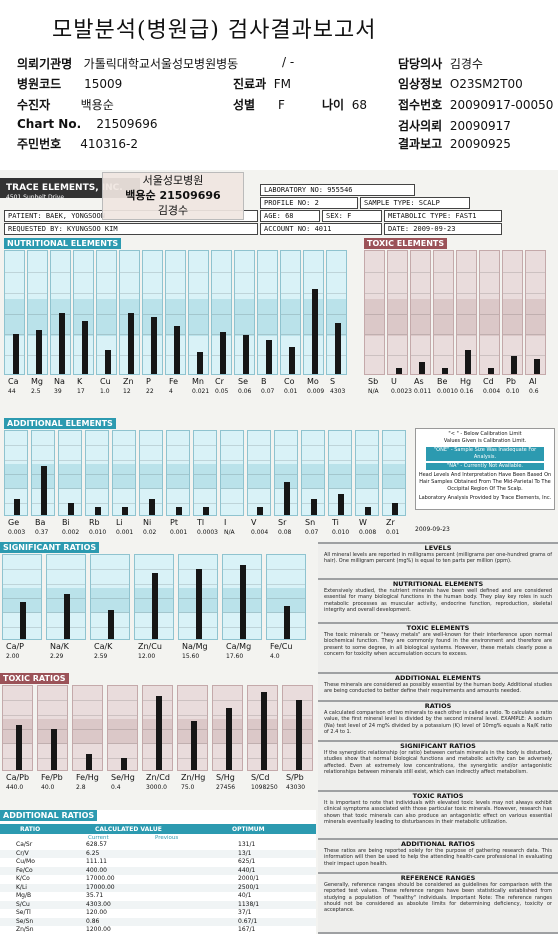 This screenshot has width=558, height=934. Describe the element at coordinates (341, 504) in the screenshot. I see `additional-bar-ti` at that location.